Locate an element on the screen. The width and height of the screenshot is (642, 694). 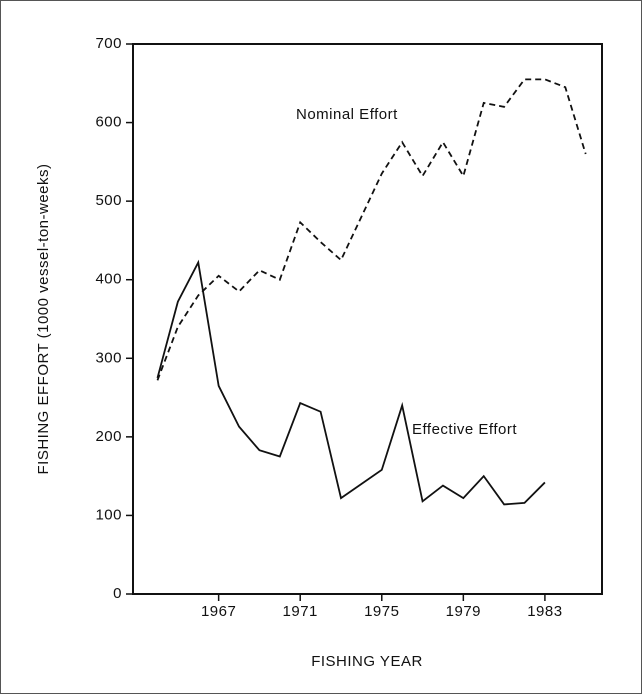
y-tick-label: 600 is located at coordinates (108, 122).